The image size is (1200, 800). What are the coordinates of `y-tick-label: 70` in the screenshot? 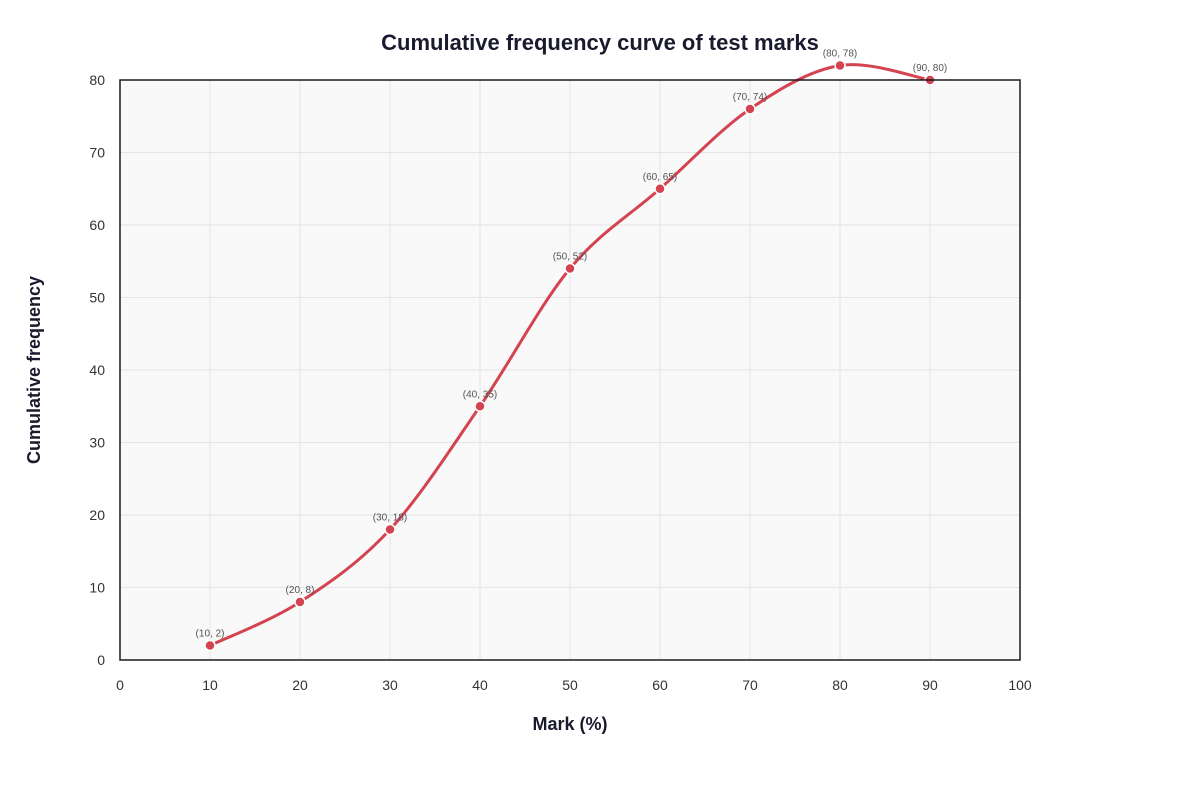 It's located at (97, 153).